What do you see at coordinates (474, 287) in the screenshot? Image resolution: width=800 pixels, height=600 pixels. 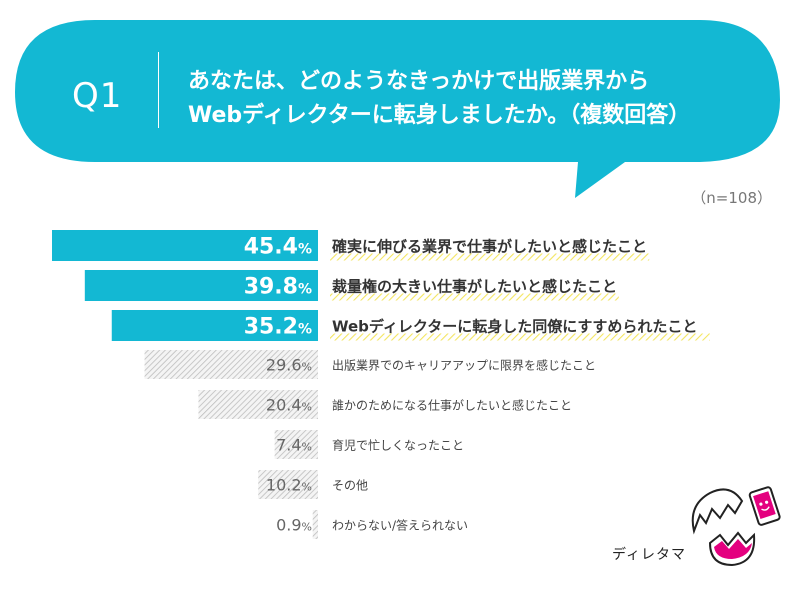 I see `category-label-2: 裁量権の大きい仕事がしたいと感じたこと` at bounding box center [474, 287].